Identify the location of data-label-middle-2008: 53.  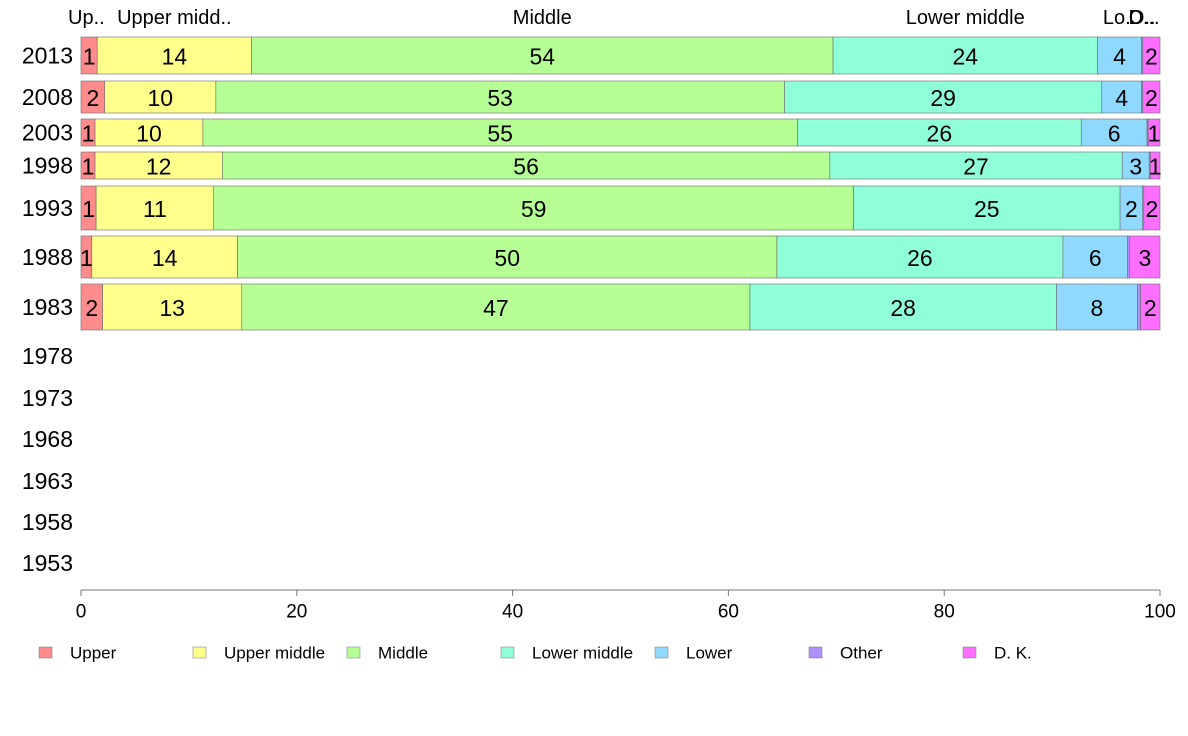
(500, 98).